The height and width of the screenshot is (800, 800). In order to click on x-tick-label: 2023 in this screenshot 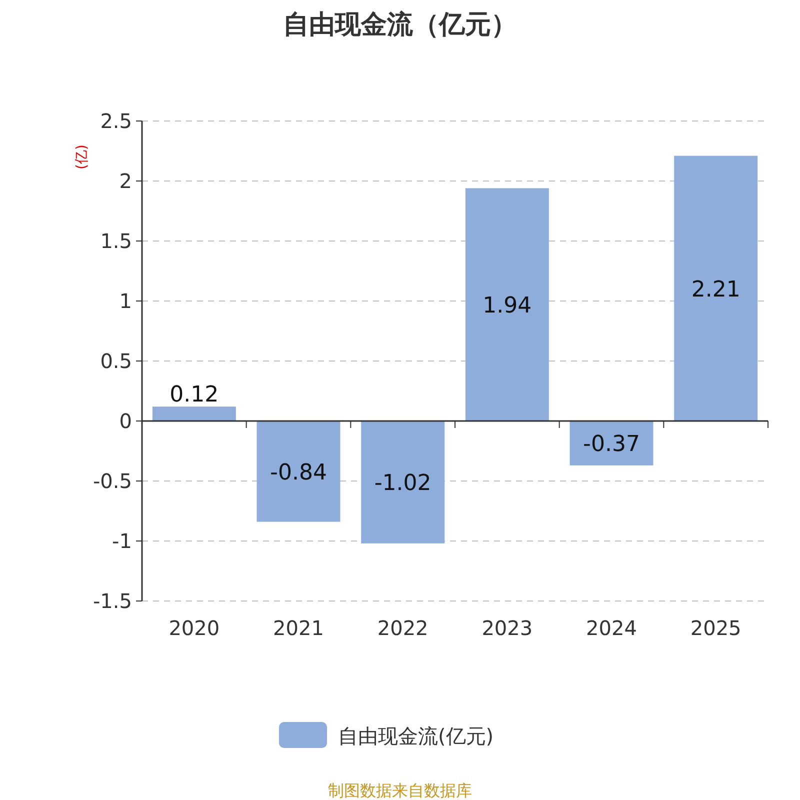, I will do `click(507, 628)`.